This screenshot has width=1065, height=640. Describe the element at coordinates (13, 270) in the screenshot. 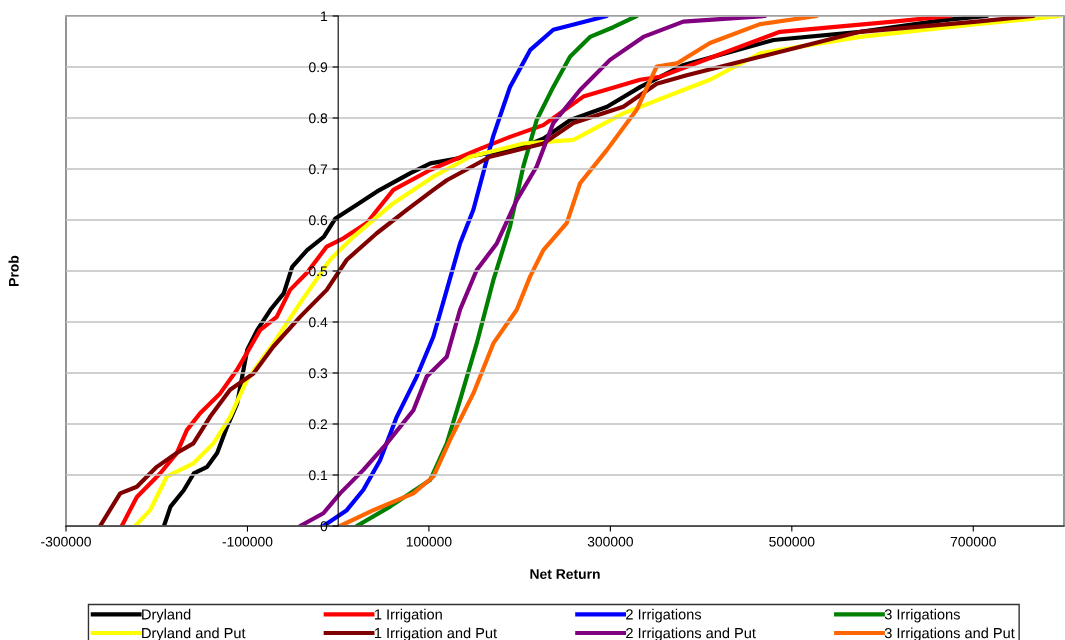

I see `y-axis-title: Prob` at that location.